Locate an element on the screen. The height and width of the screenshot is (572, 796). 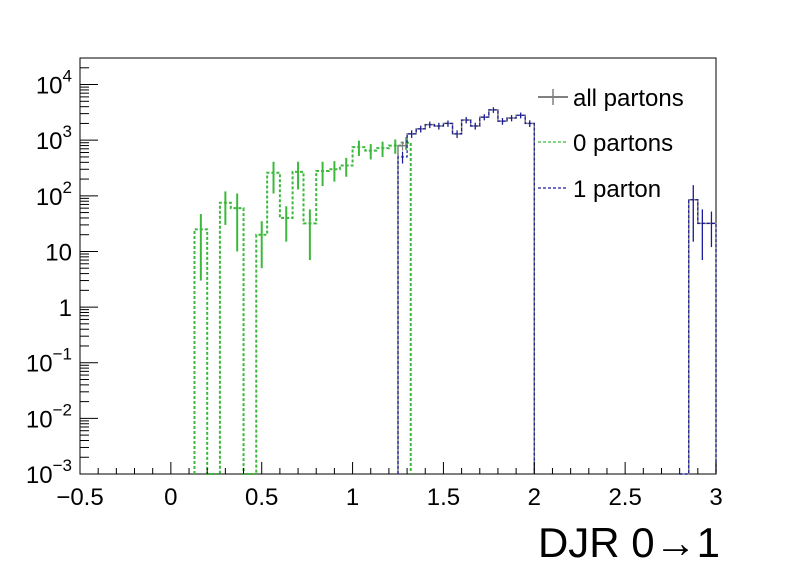
y-tick-label: 10⁴ is located at coordinates (54, 83).